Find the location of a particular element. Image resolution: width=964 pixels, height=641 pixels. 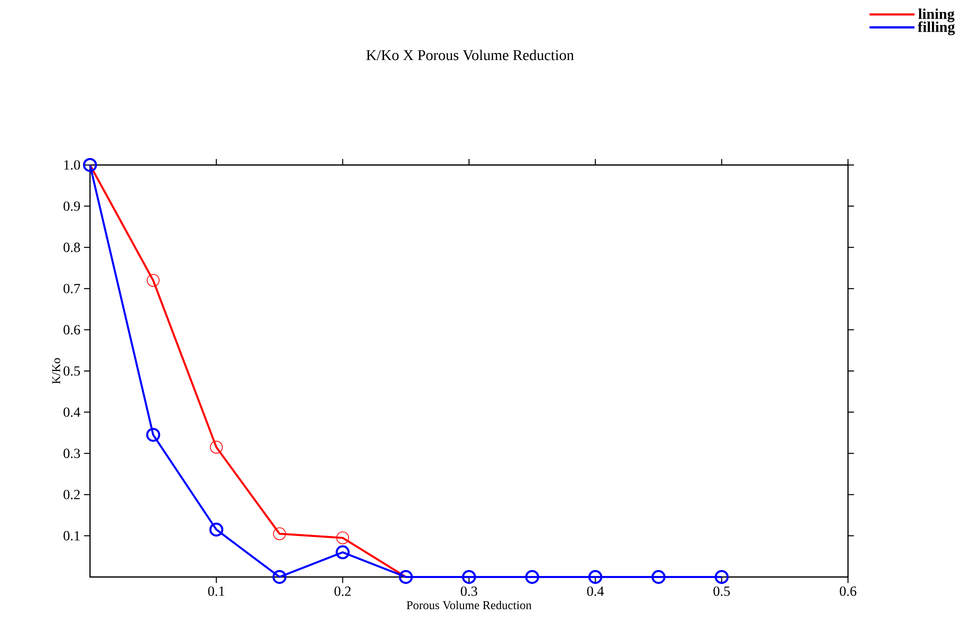

legend-label: filling is located at coordinates (936, 28).